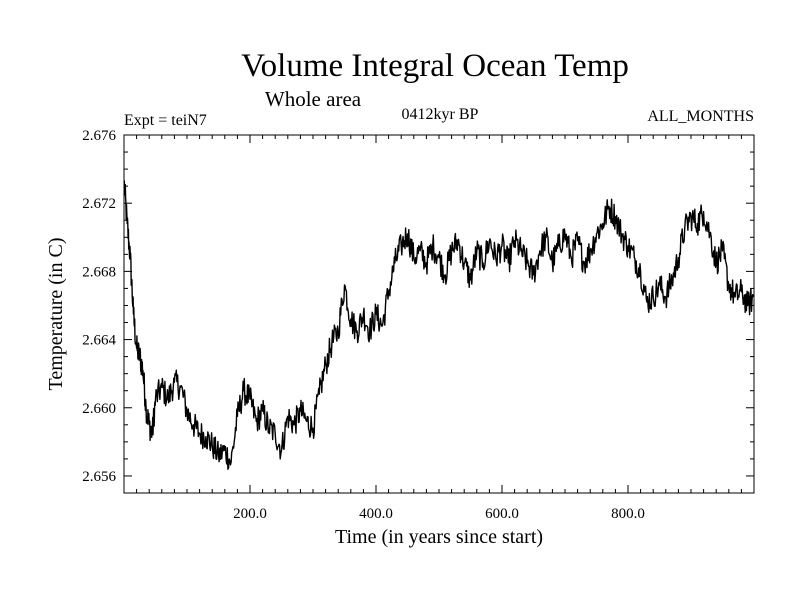 Image resolution: width=800 pixels, height=600 pixels. What do you see at coordinates (99, 409) in the screenshot?
I see `y-tick-label: 2.660` at bounding box center [99, 409].